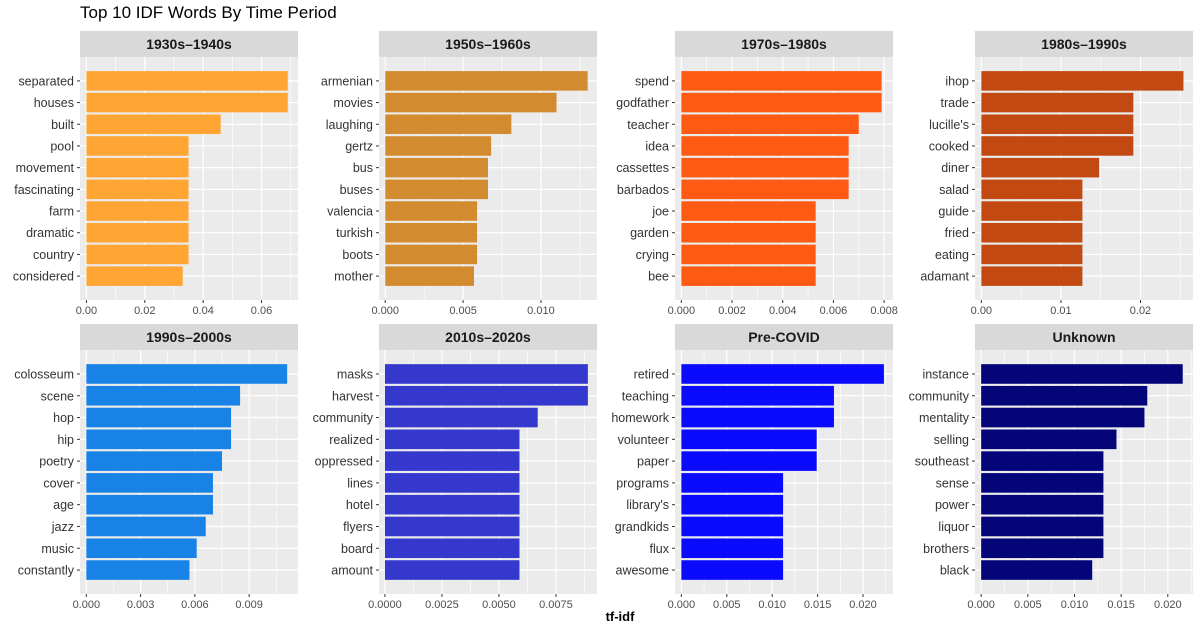 This screenshot has height=632, width=1200. Describe the element at coordinates (658, 277) in the screenshot. I see `y-tick-label: bee` at that location.